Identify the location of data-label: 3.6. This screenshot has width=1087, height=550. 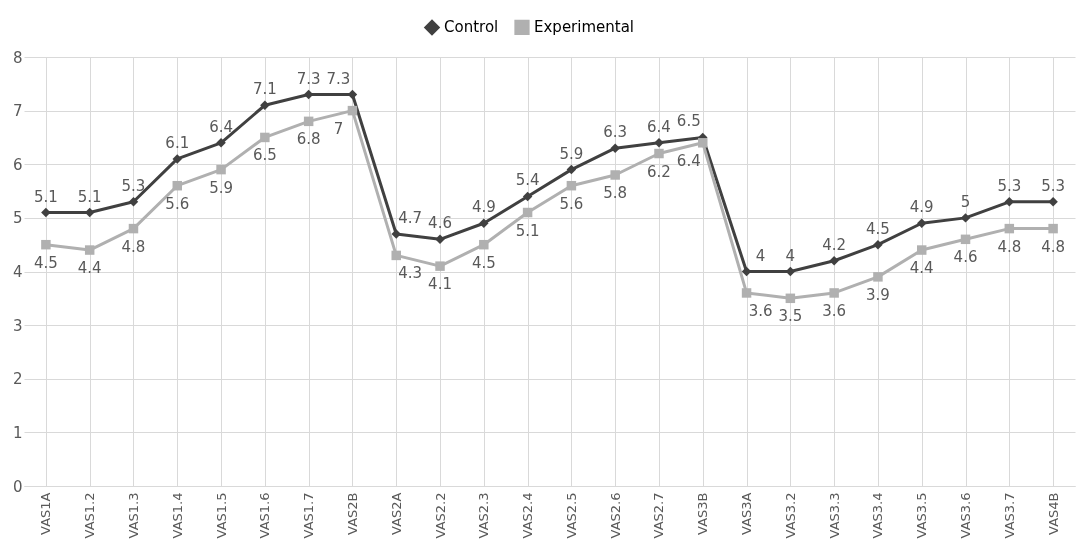
(834, 310).